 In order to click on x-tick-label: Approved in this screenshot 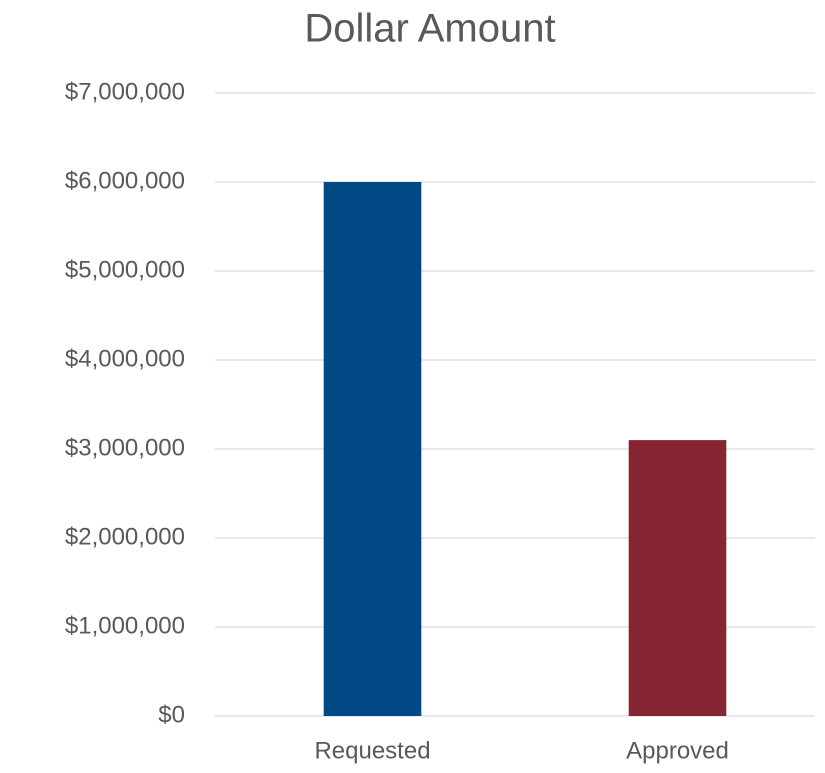, I will do `click(677, 750)`.